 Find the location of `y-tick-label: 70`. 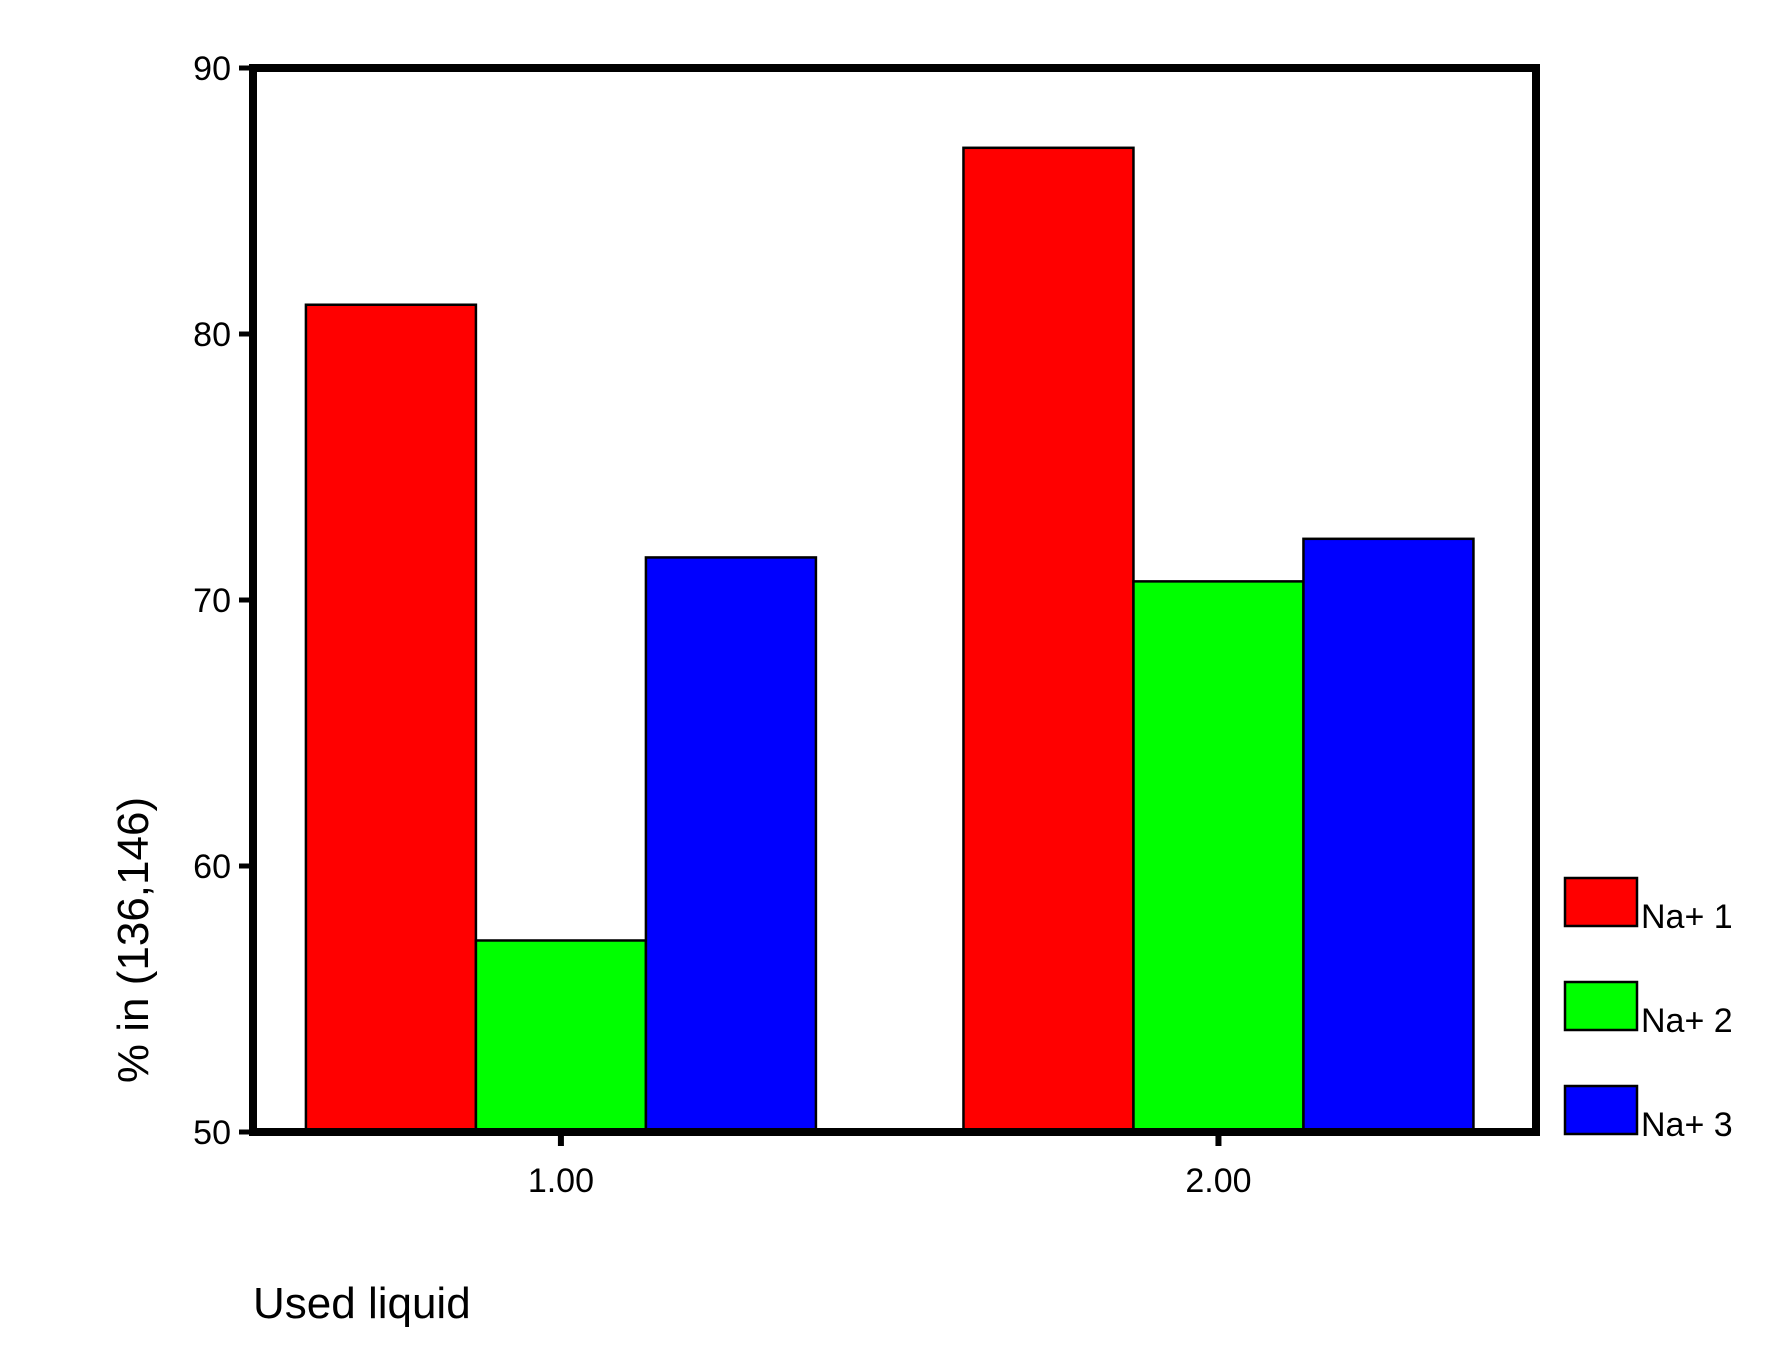

y-tick-label: 70 is located at coordinates (212, 601).